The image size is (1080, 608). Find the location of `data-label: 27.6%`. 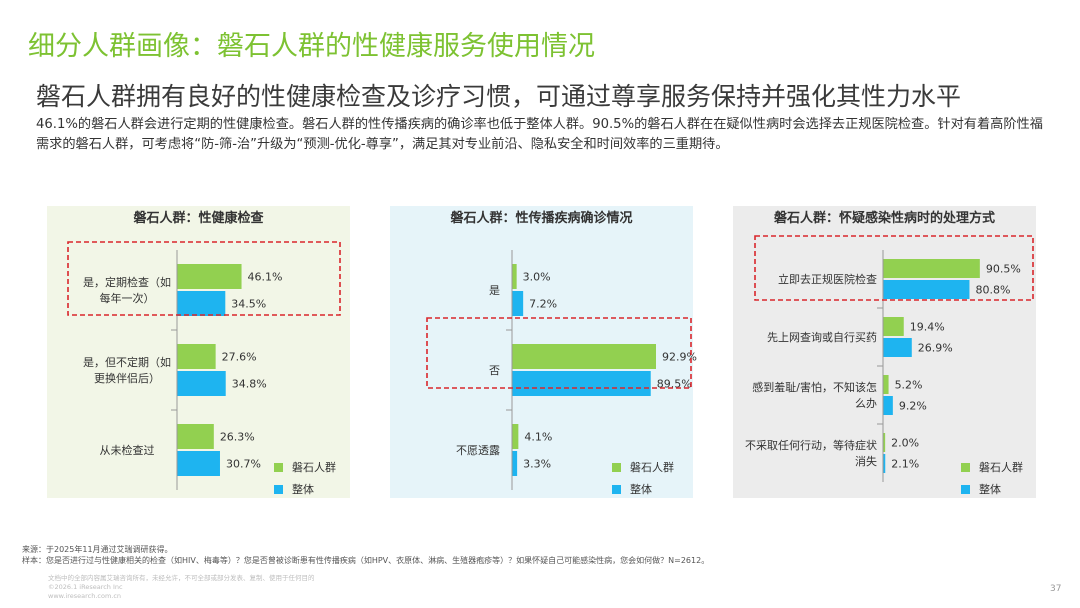

data-label: 27.6% is located at coordinates (239, 357).